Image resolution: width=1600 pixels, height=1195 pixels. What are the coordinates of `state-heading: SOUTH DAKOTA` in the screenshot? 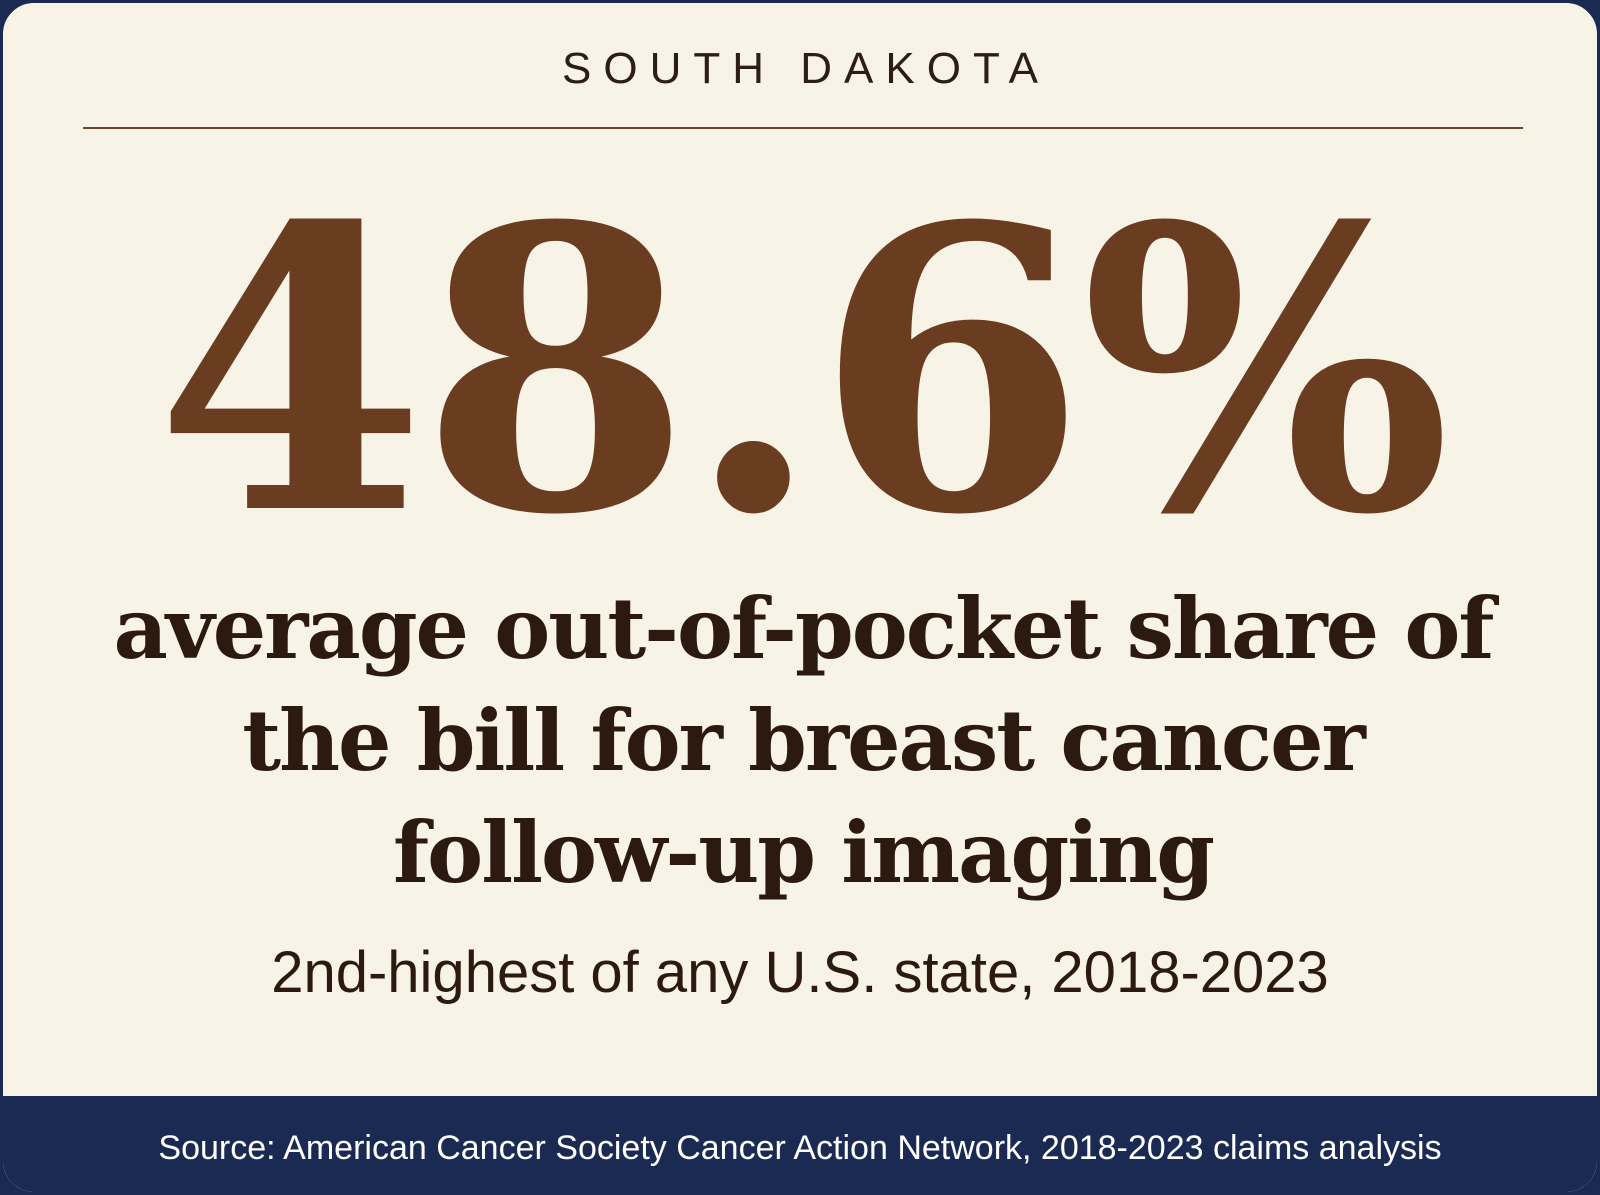 It's located at (806, 68).